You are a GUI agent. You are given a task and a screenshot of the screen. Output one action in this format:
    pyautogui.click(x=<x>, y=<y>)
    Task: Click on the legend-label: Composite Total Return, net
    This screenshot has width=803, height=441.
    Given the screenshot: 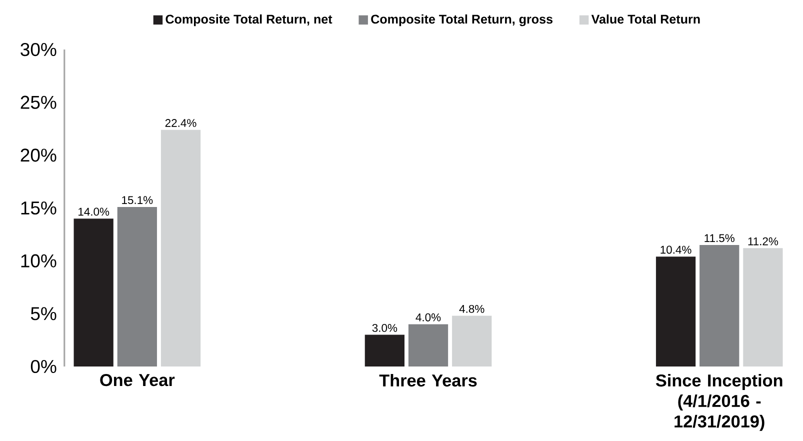 What is the action you would take?
    pyautogui.click(x=249, y=20)
    